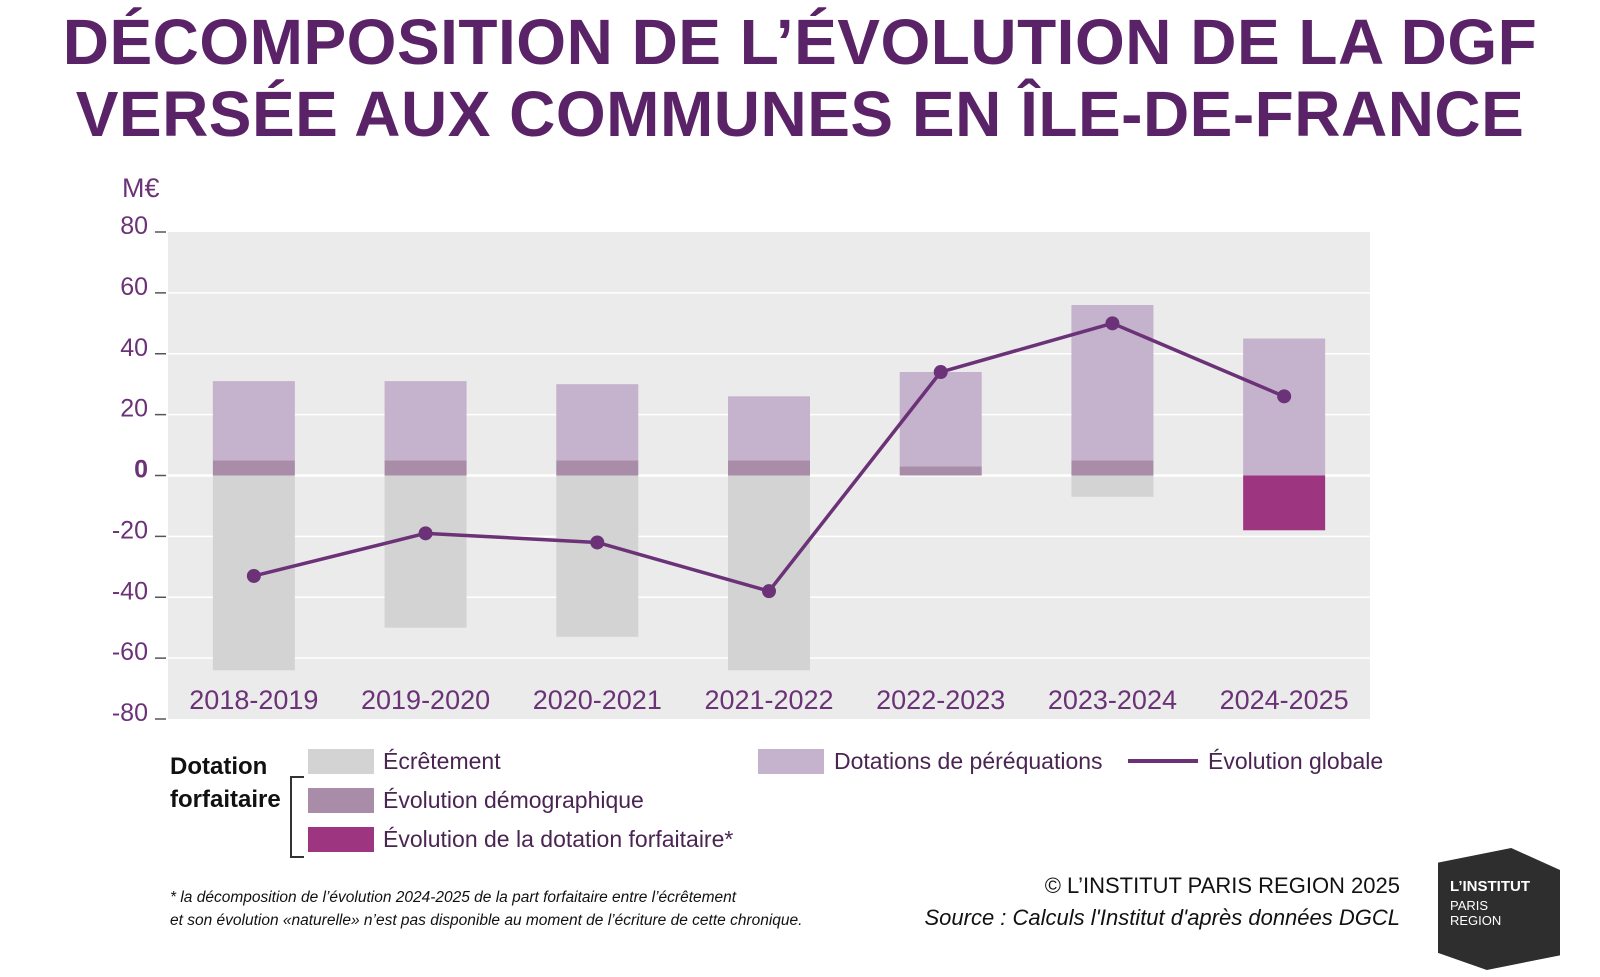 The image size is (1600, 977). I want to click on y-tick-label: 60, so click(134, 287).